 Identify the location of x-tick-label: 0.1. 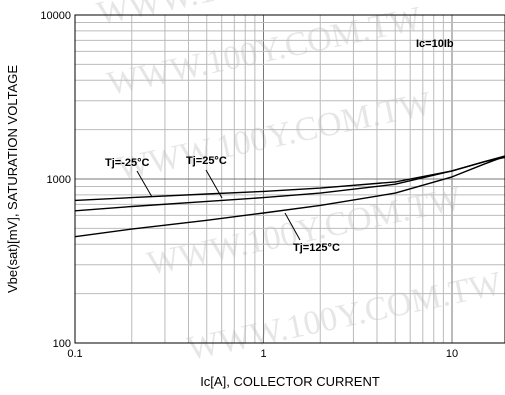
(74, 354).